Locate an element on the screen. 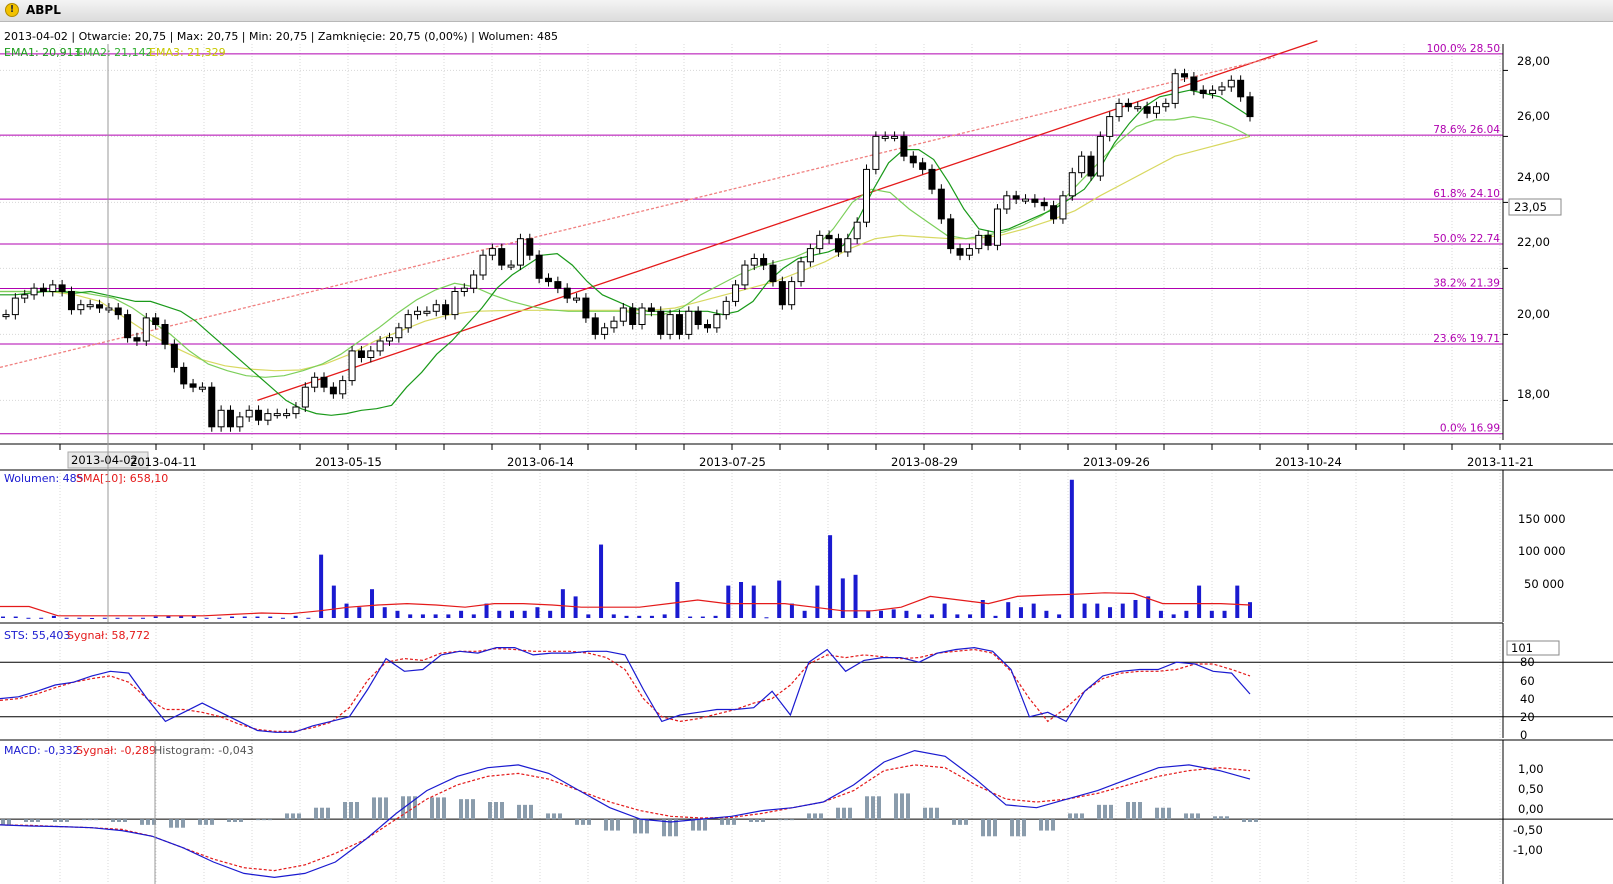 The width and height of the screenshot is (1613, 884). sts-y-axis: 101 80 60 40 20 0 is located at coordinates (1531, 682).